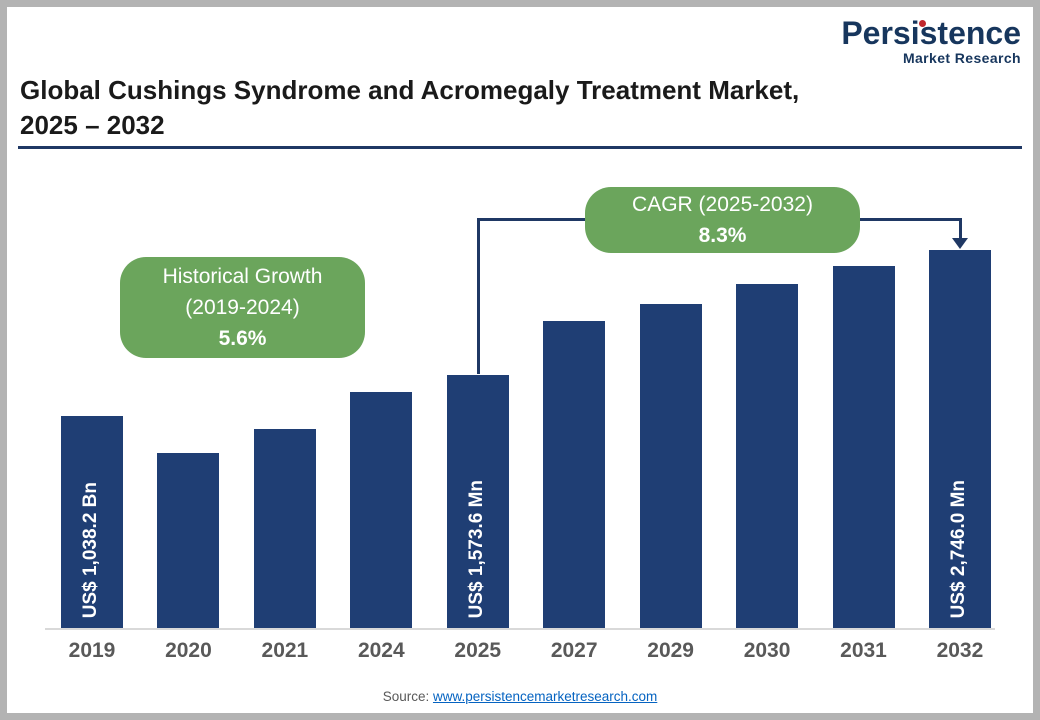  I want to click on cagr-value: 8.3%, so click(722, 235).